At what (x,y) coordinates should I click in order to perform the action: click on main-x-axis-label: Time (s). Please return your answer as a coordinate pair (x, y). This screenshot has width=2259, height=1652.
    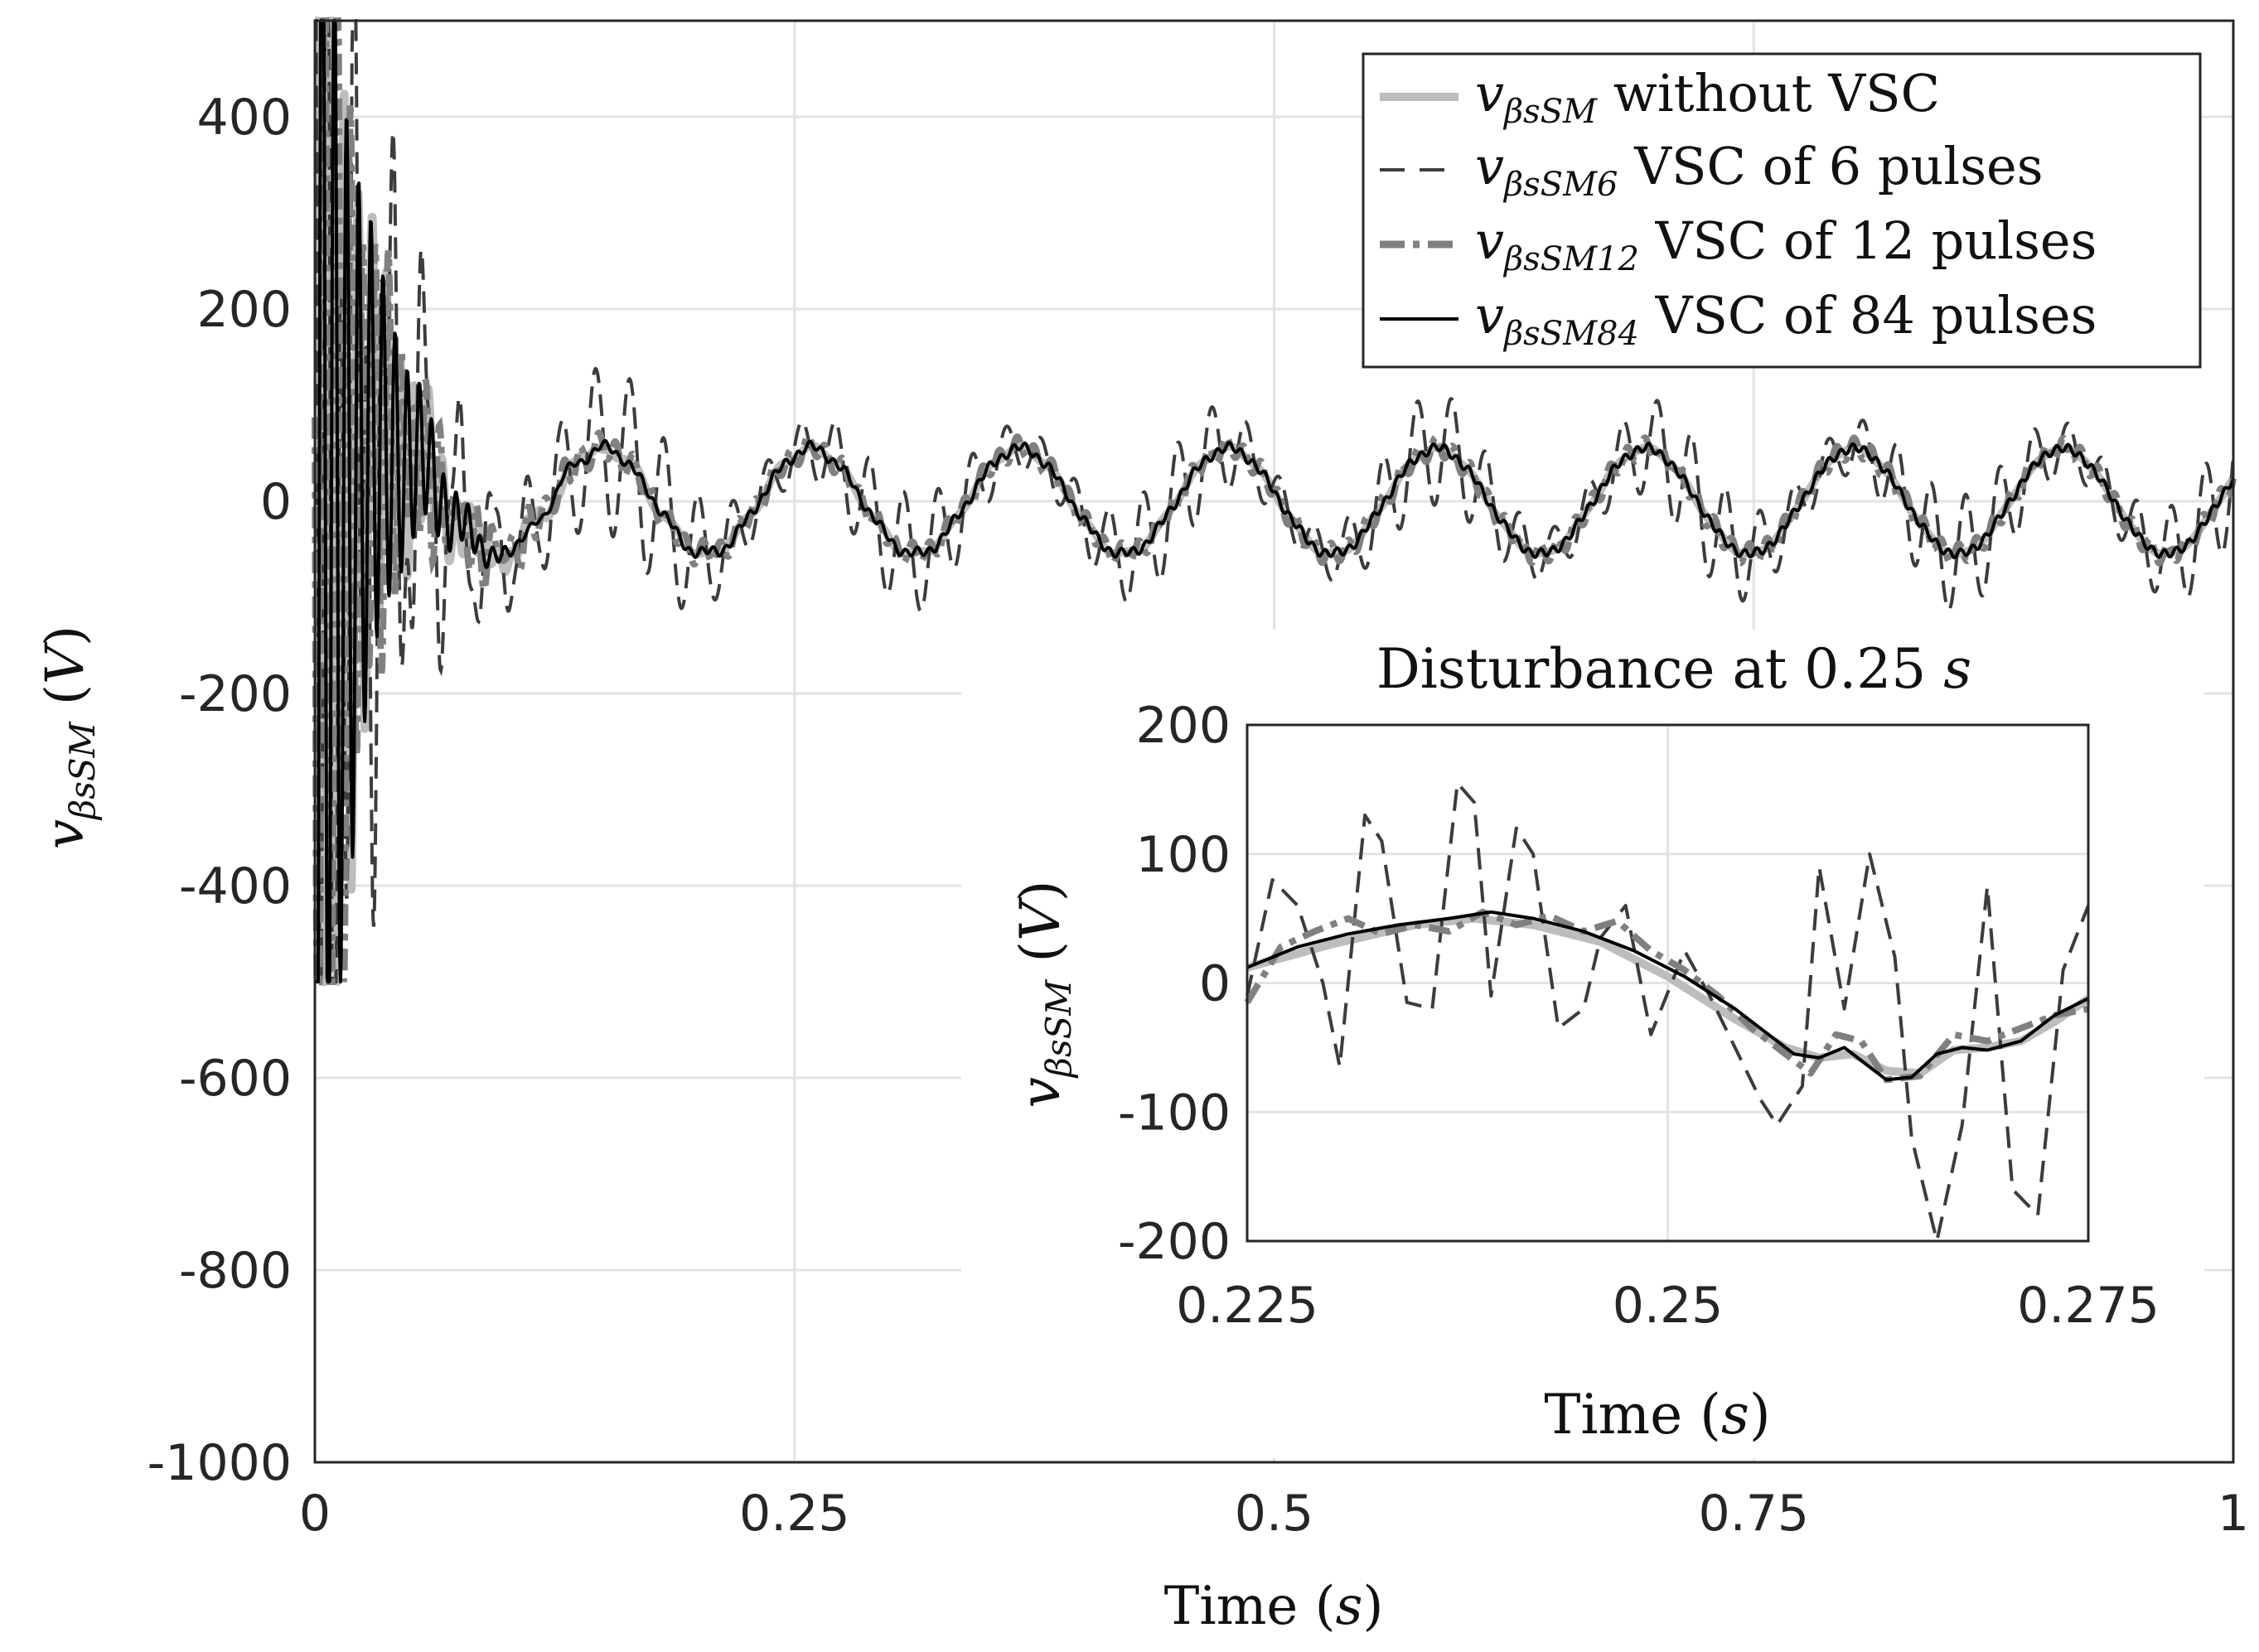
    Looking at the image, I should click on (1274, 1606).